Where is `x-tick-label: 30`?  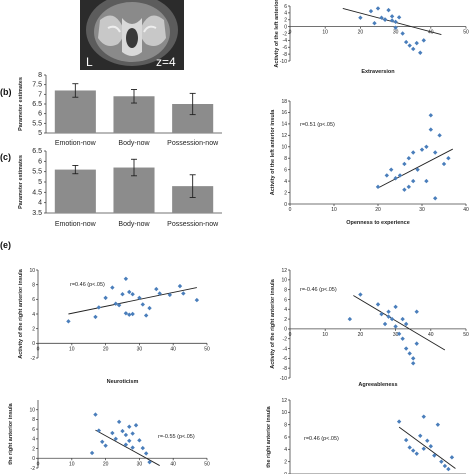 x-tick-label: 30 is located at coordinates (396, 335).